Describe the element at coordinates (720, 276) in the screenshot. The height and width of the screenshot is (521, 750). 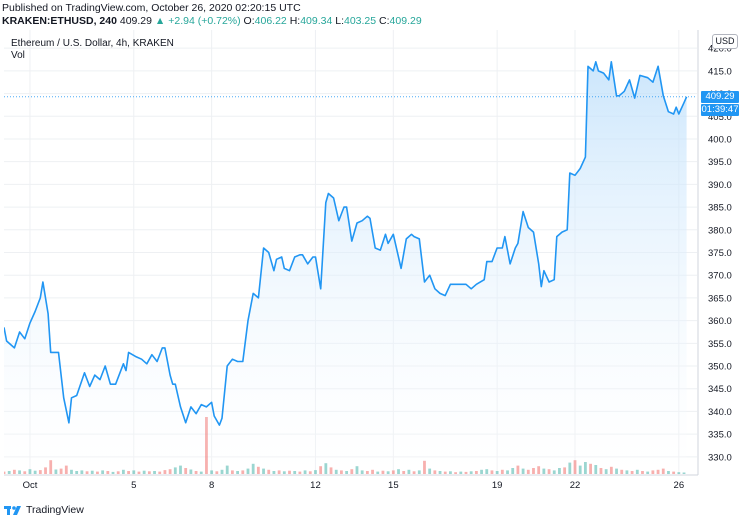
I see `y-tick-label: 370.0` at that location.